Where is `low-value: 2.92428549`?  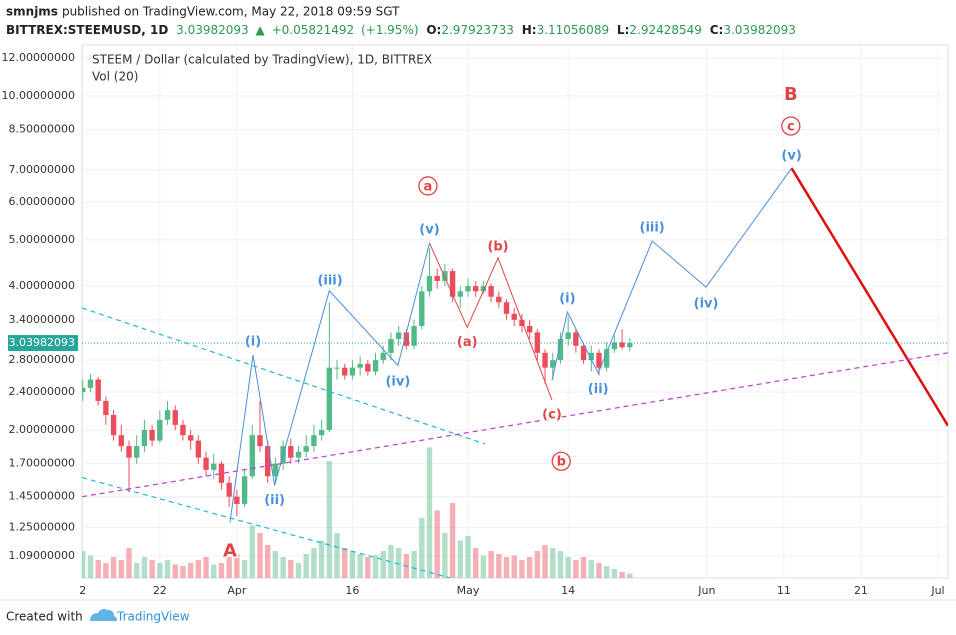
low-value: 2.92428549 is located at coordinates (665, 30).